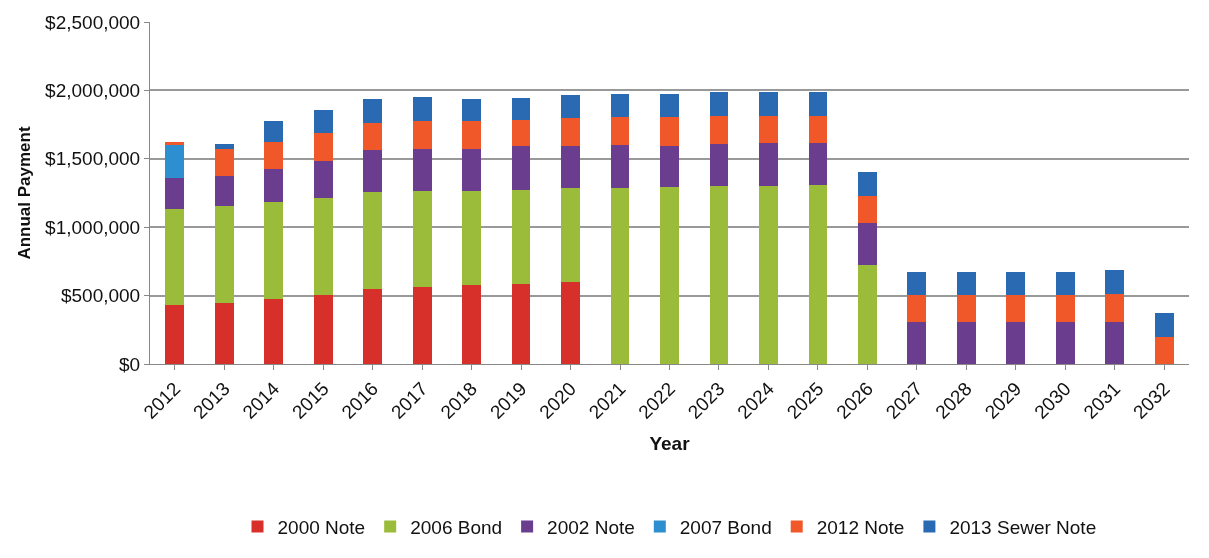 This screenshot has width=1209, height=558. I want to click on y-tick-label: $2,000,000, so click(93, 91).